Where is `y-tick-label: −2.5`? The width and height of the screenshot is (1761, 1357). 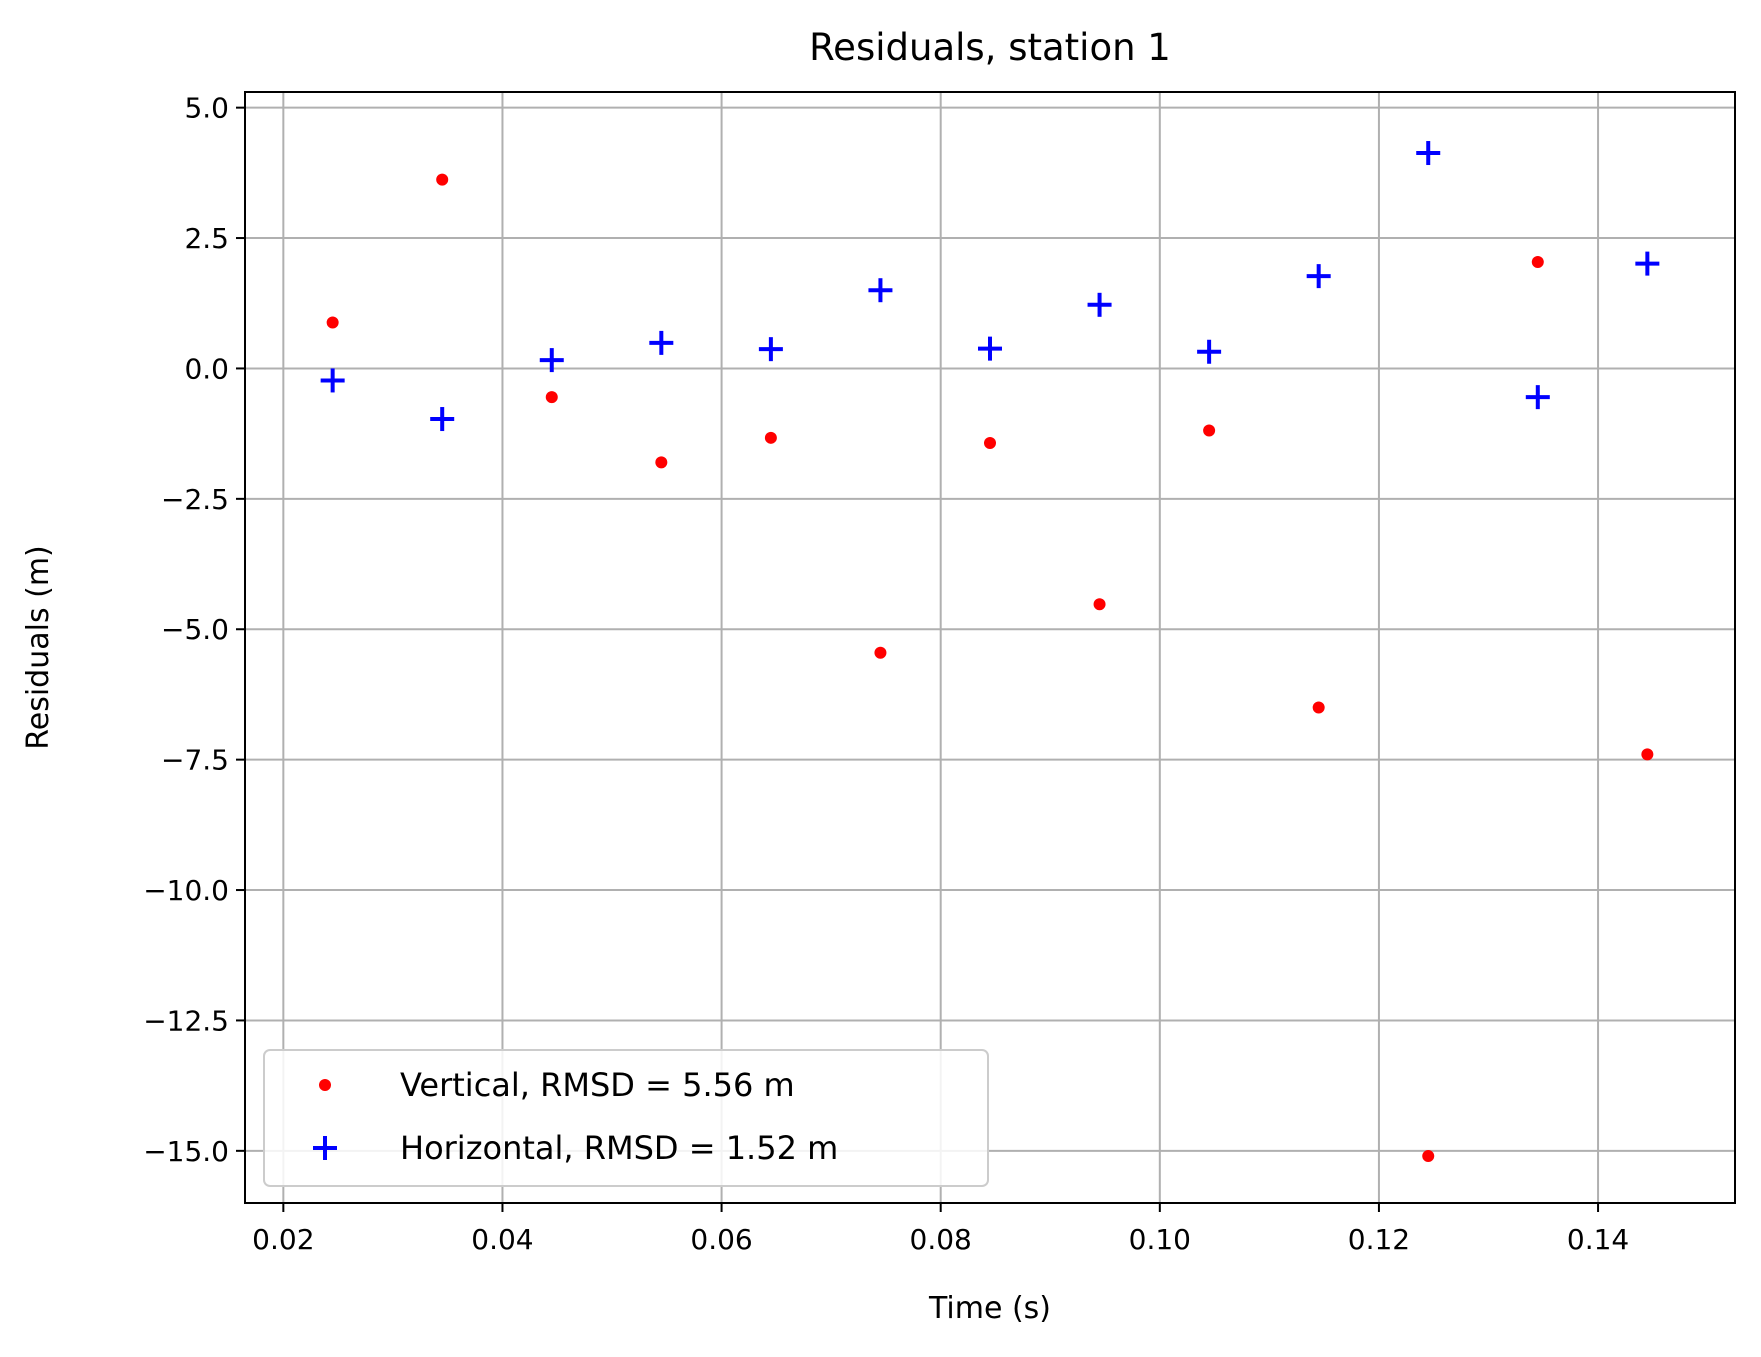
y-tick-label: −2.5 is located at coordinates (195, 499).